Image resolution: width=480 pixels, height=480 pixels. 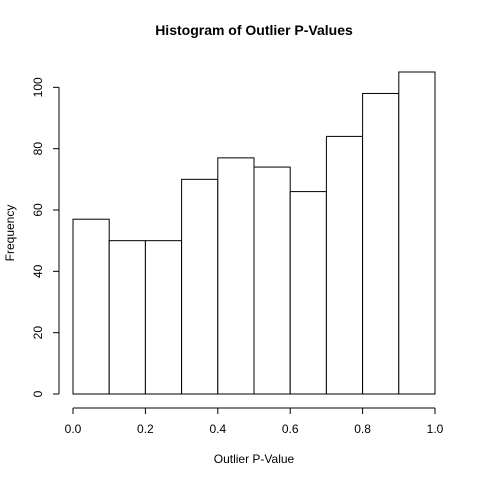 I want to click on y-tick-label: 100, so click(x=38, y=87).